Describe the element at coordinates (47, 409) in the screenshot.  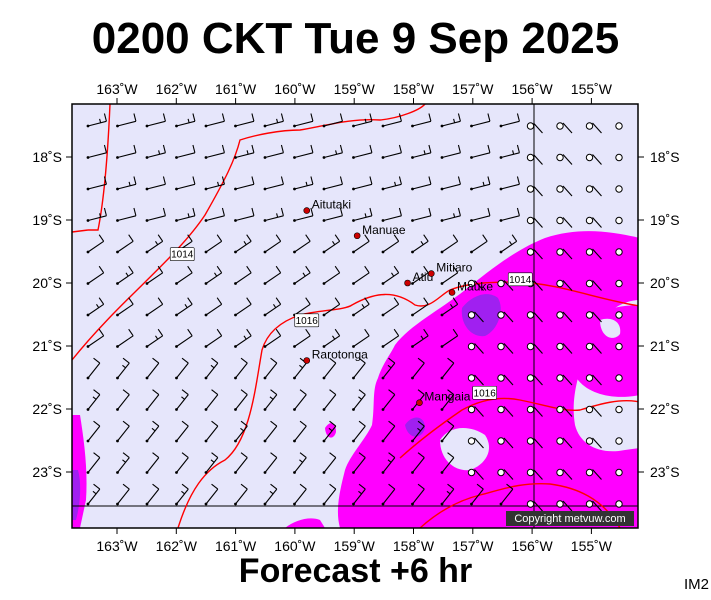
I see `lat-label-left: 22˚S` at that location.